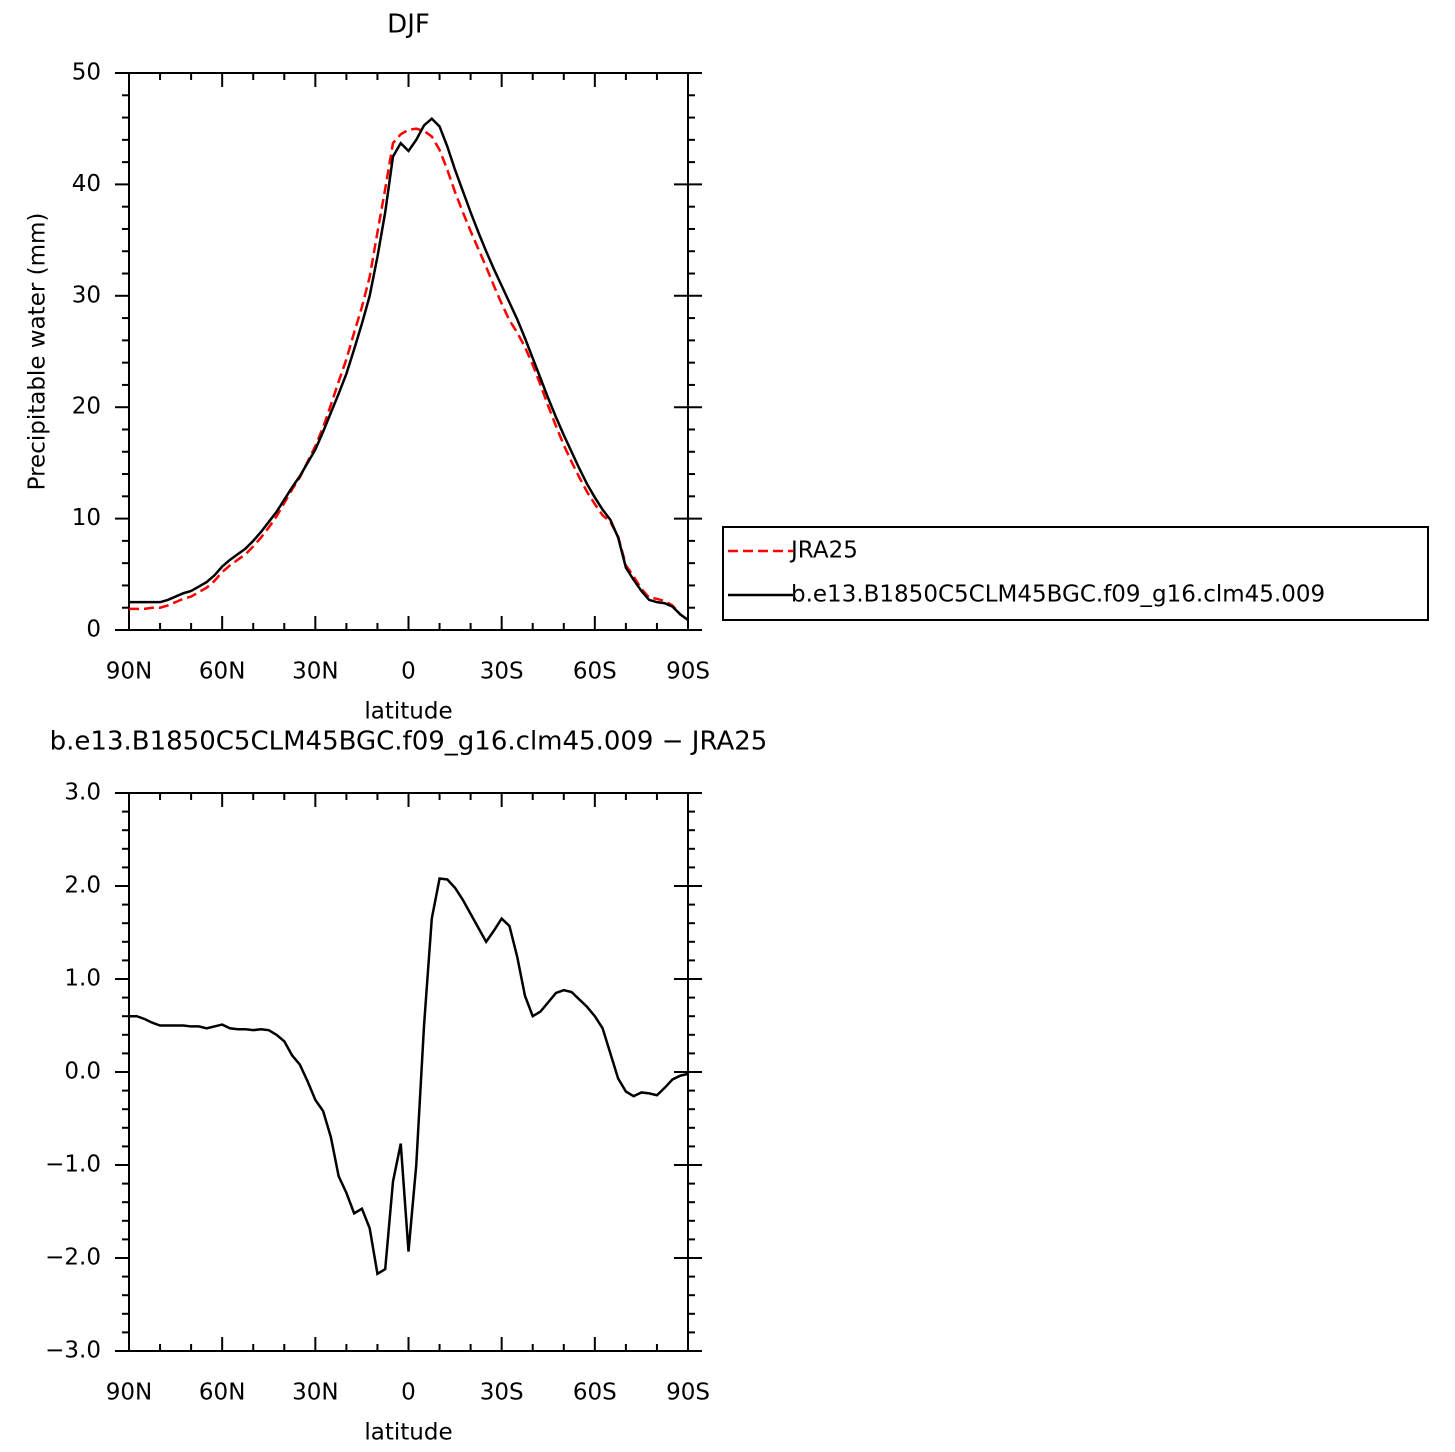  What do you see at coordinates (1075, 573) in the screenshot?
I see `legend-box` at bounding box center [1075, 573].